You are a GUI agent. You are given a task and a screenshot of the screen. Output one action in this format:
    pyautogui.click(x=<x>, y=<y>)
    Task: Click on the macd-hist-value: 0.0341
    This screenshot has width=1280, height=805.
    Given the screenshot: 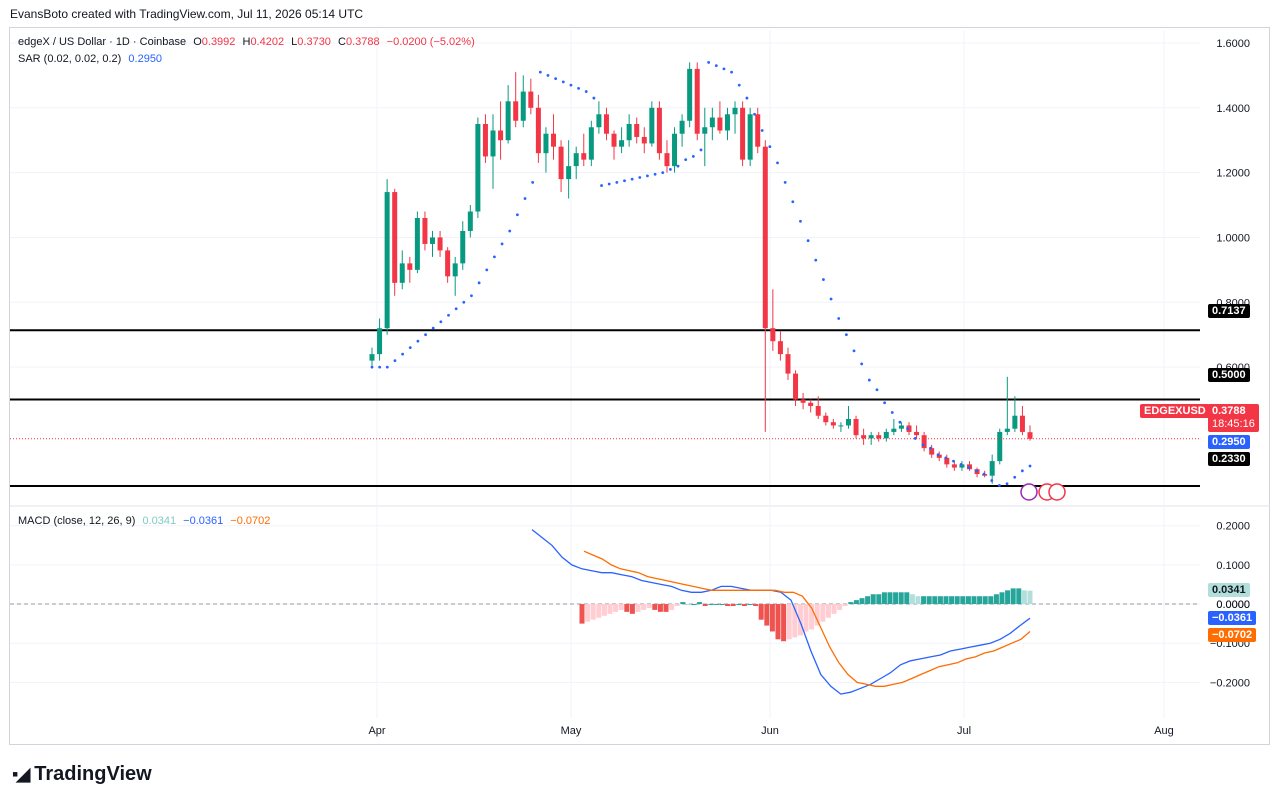 What is the action you would take?
    pyautogui.click(x=159, y=521)
    